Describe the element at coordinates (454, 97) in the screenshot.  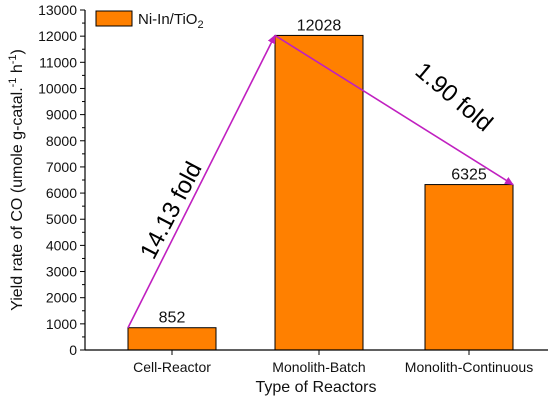
I see `annotation-fold-2: 1.90 fold` at that location.